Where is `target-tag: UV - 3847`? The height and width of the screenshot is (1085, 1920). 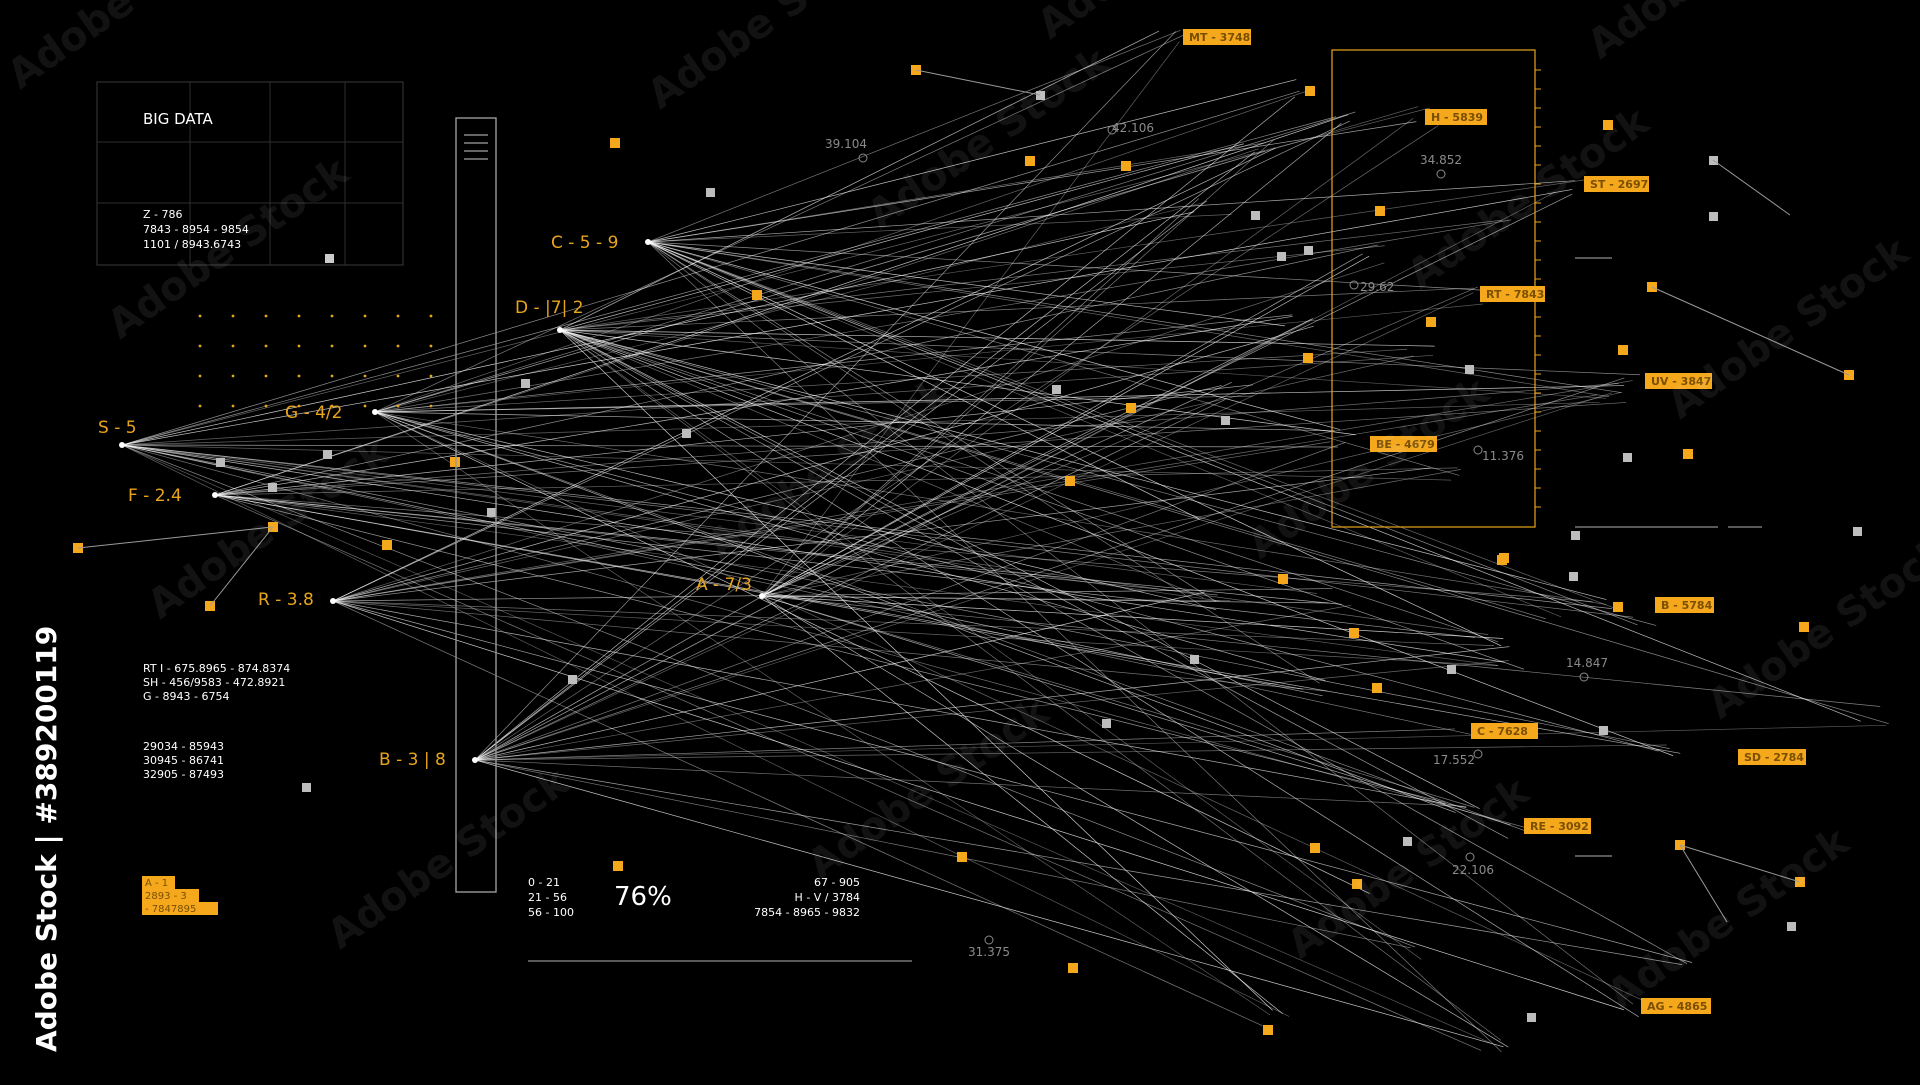
target-tag: UV - 3847 is located at coordinates (1678, 381).